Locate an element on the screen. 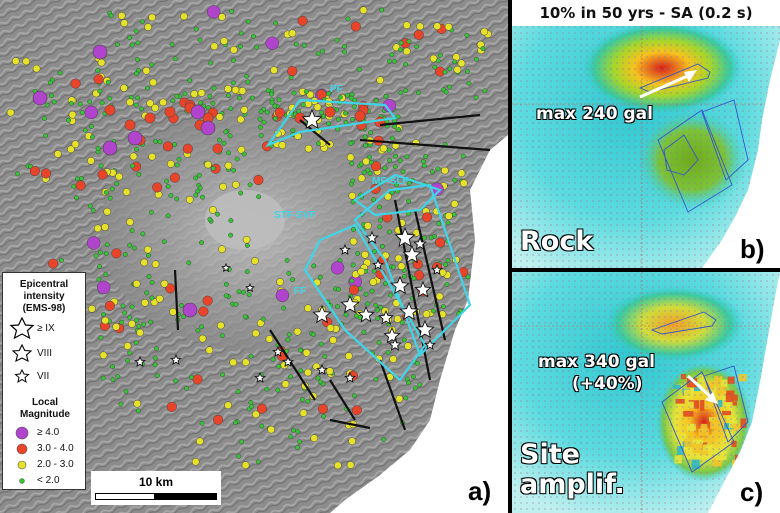 This screenshot has height=513, width=780. star-small-icon is located at coordinates (22, 376).